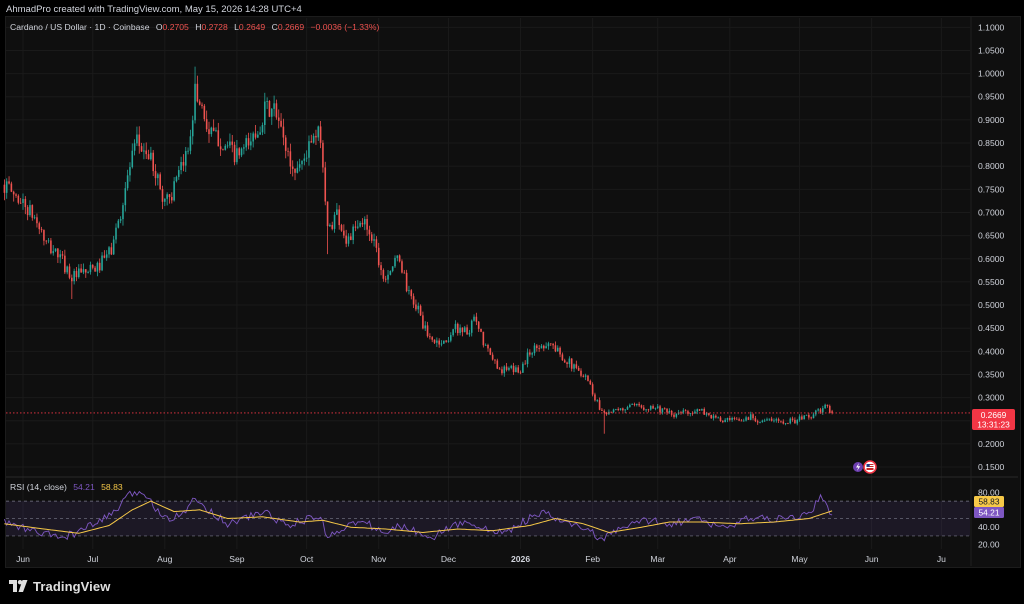  Describe the element at coordinates (993, 419) in the screenshot. I see `last-price-tag: 0.2669 13:31:23` at that location.